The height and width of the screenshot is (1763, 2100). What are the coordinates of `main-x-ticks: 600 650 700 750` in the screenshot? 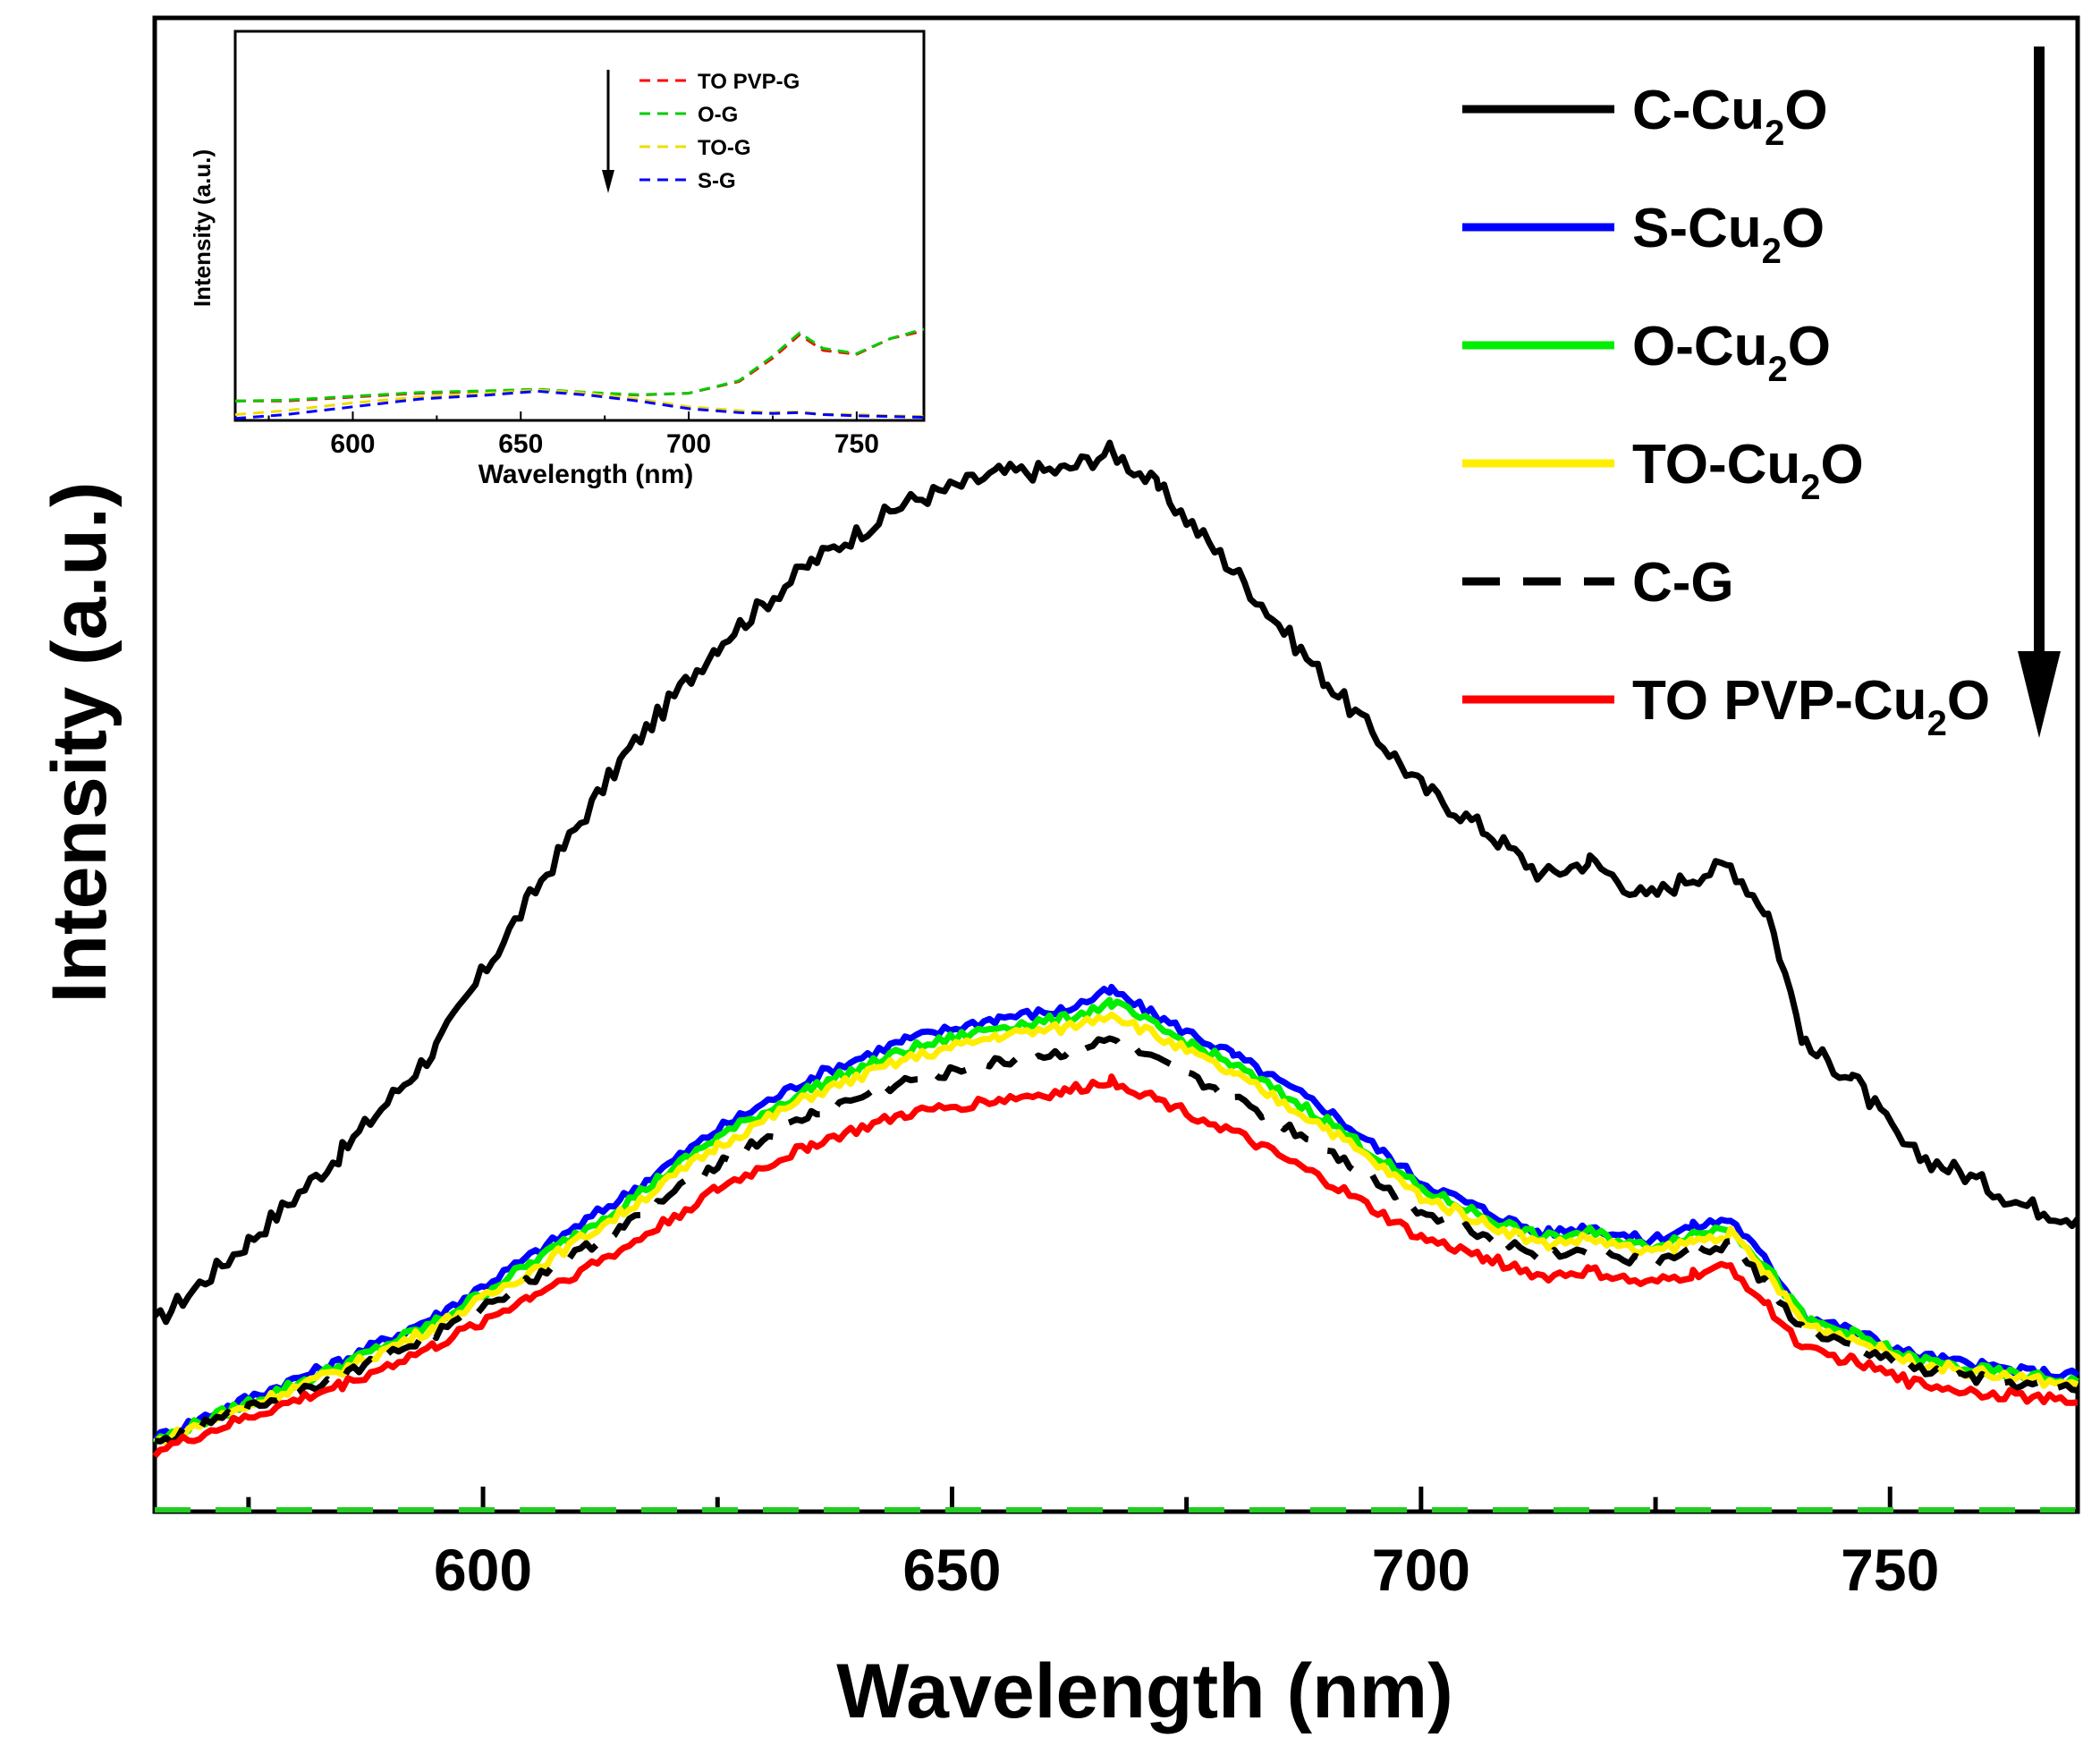 It's located at (1092, 1545).